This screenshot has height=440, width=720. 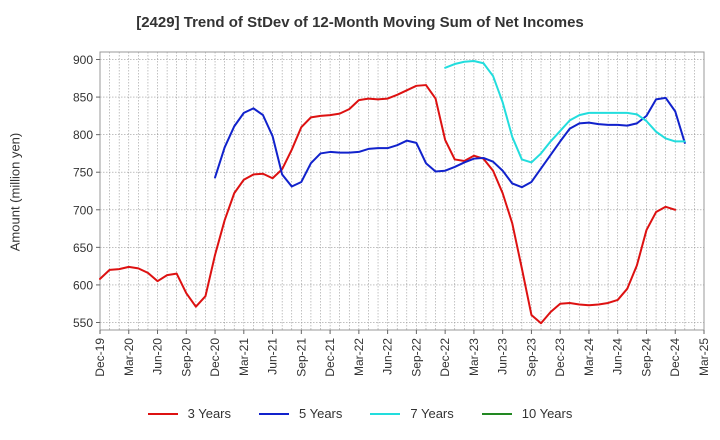 What do you see at coordinates (547, 413) in the screenshot?
I see `legend-label: 10 Years` at bounding box center [547, 413].